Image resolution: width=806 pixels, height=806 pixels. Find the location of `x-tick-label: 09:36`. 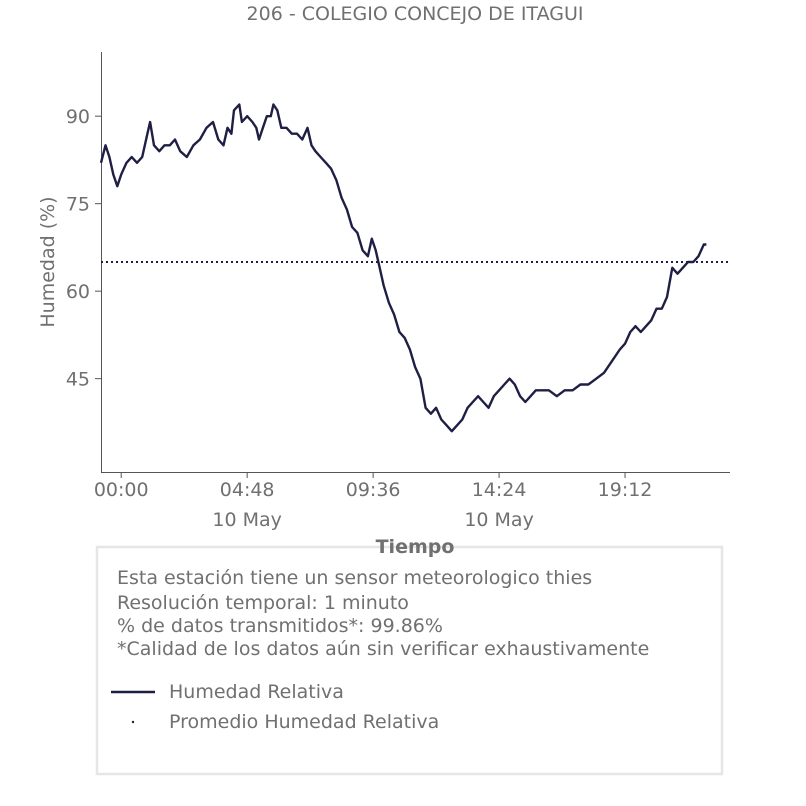

x-tick-label: 09:36 is located at coordinates (373, 490).